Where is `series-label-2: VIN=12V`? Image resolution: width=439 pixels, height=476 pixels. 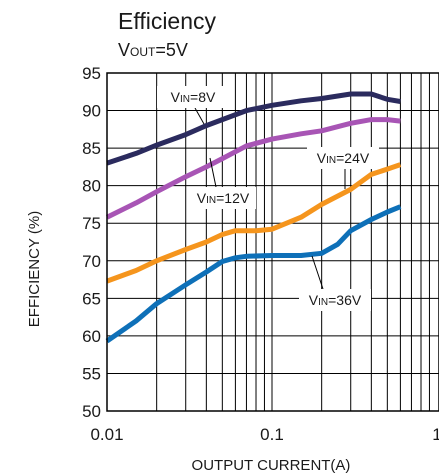
series-label-2: VIN=12V is located at coordinates (223, 198).